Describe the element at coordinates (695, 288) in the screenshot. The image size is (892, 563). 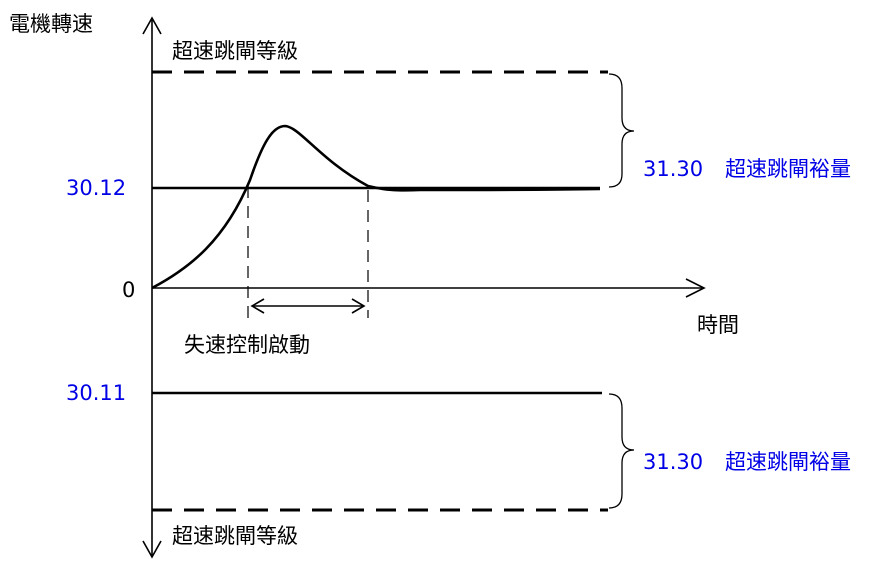
I see `x-axis-arrow` at that location.